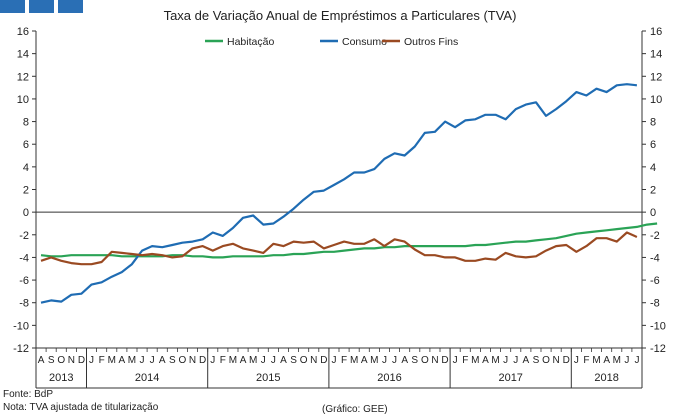 The height and width of the screenshot is (416, 680). I want to click on y-tick-label-left: -12, so click(21, 349).